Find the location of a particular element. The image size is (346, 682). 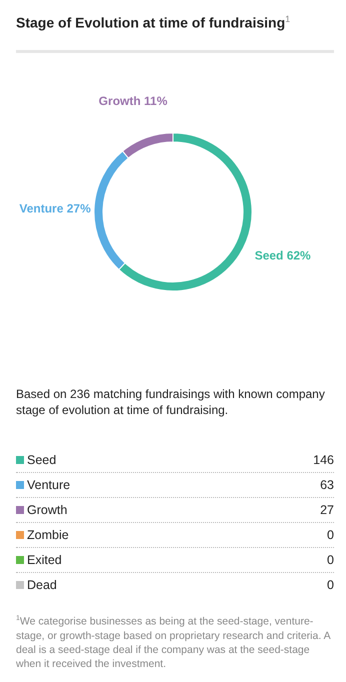

text: Based on 236 matching fundraisings with known company stage of evolution at time of fundraising. is located at coordinates (171, 402).